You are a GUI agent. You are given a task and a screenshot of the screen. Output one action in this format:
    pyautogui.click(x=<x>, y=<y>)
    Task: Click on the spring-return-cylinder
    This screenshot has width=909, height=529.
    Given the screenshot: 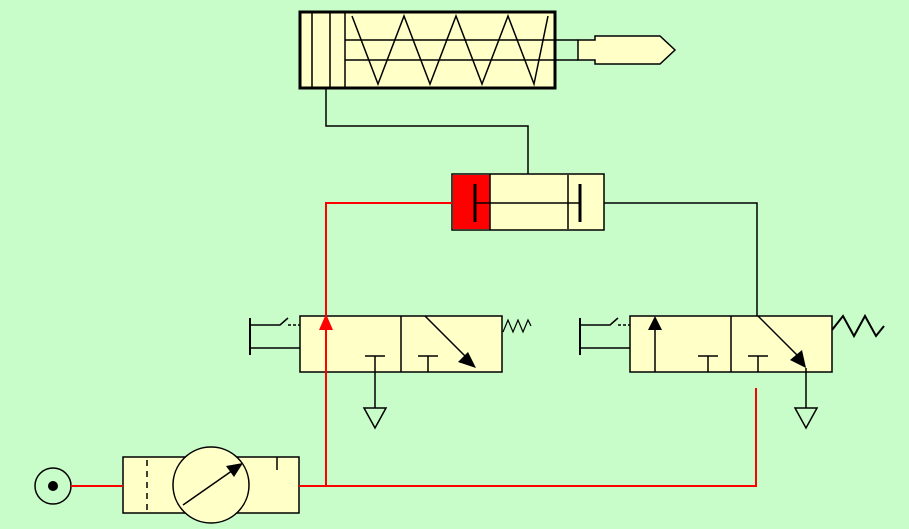 What is the action you would take?
    pyautogui.click(x=487, y=50)
    